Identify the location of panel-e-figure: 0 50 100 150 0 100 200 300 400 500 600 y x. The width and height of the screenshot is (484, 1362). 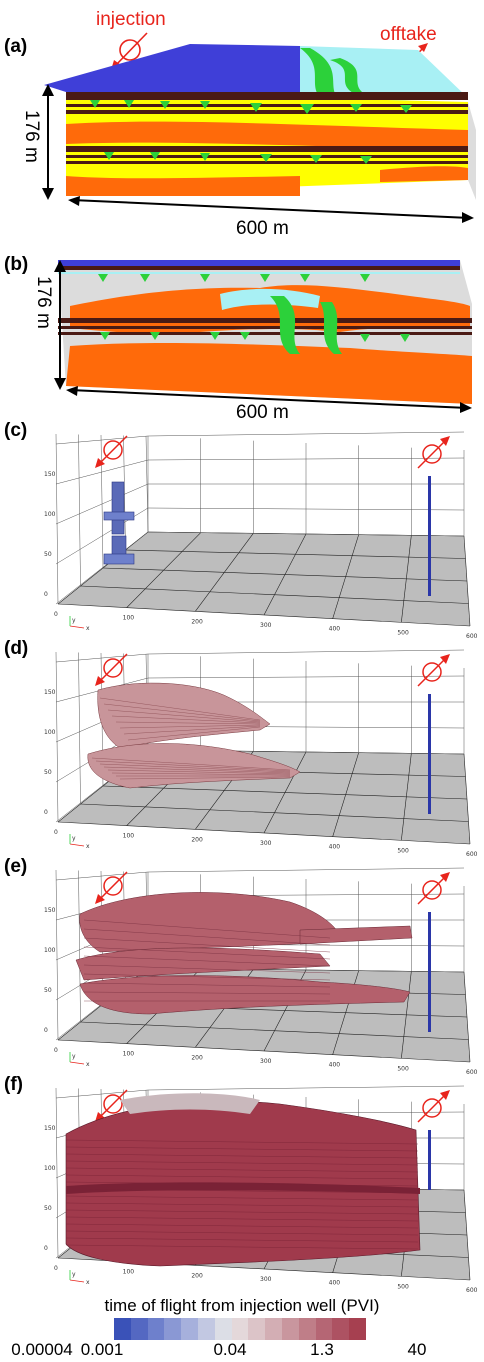
(261, 971).